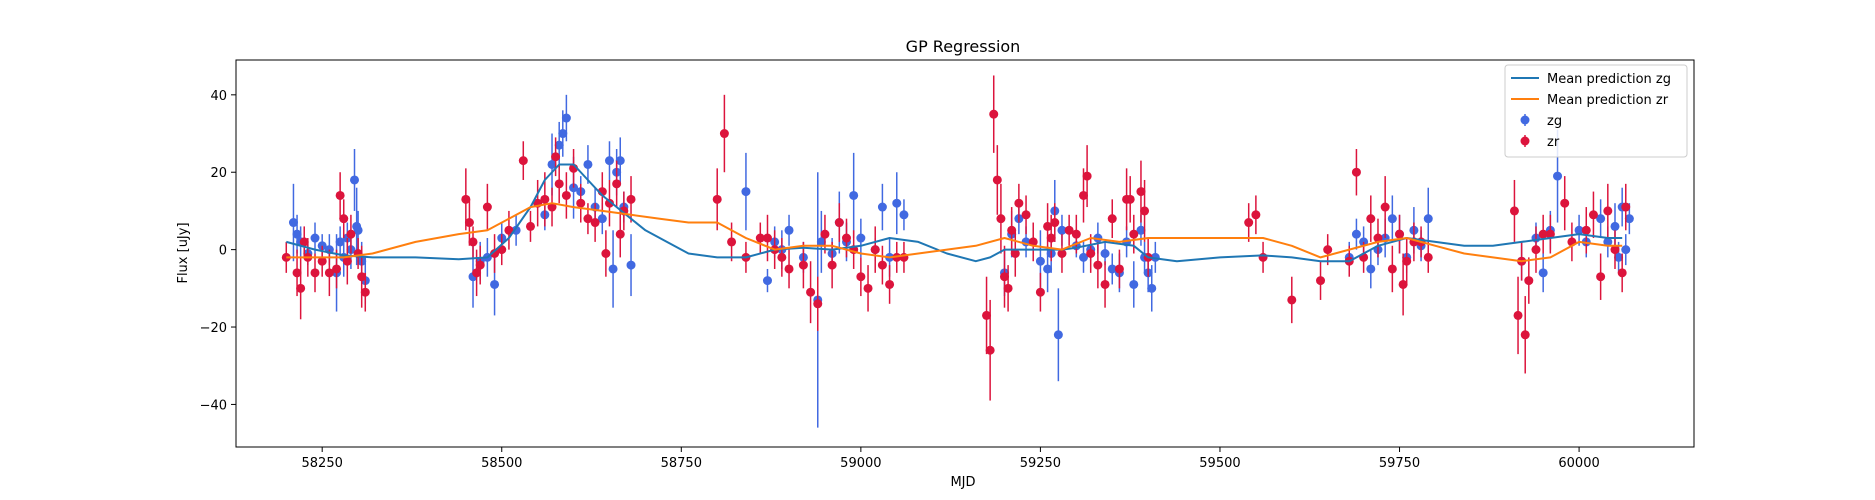 The image size is (1875, 500). What do you see at coordinates (218, 251) in the screenshot?
I see `y-axis: −40 −20 0 20 40` at bounding box center [218, 251].